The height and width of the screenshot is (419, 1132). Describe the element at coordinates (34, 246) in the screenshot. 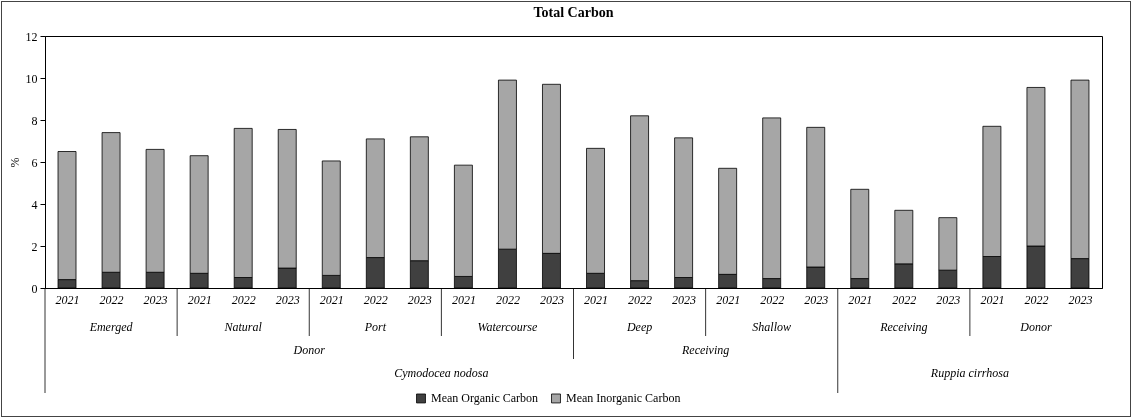

I see `y-tick-label: 2` at that location.